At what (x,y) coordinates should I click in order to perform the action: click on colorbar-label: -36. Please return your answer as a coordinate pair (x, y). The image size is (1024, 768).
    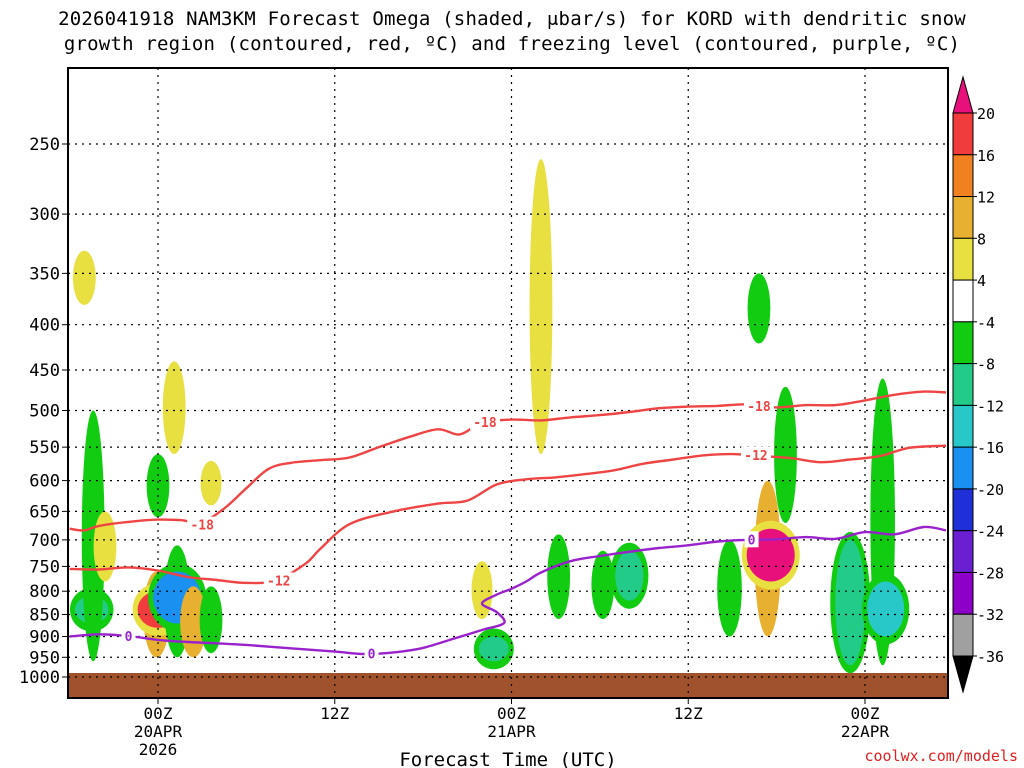
    Looking at the image, I should click on (990, 657).